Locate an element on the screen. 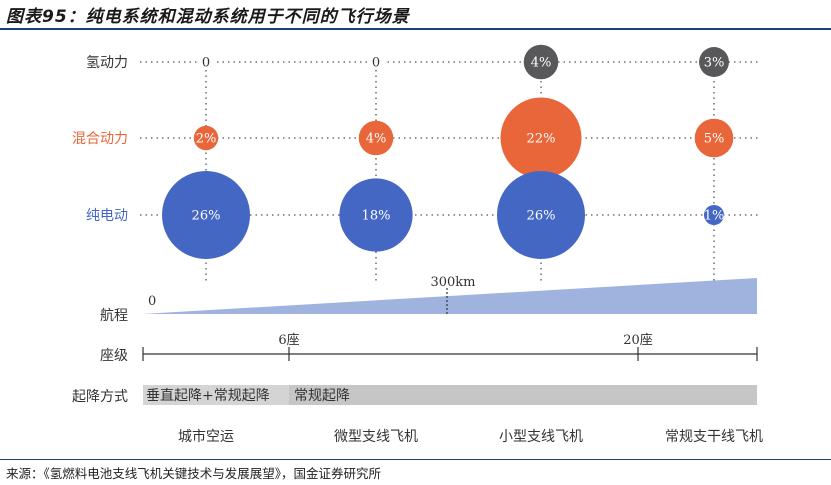 Image resolution: width=831 pixels, height=485 pixels. takeoff-bar-label-1: 垂直起降+常规起降 is located at coordinates (208, 395).